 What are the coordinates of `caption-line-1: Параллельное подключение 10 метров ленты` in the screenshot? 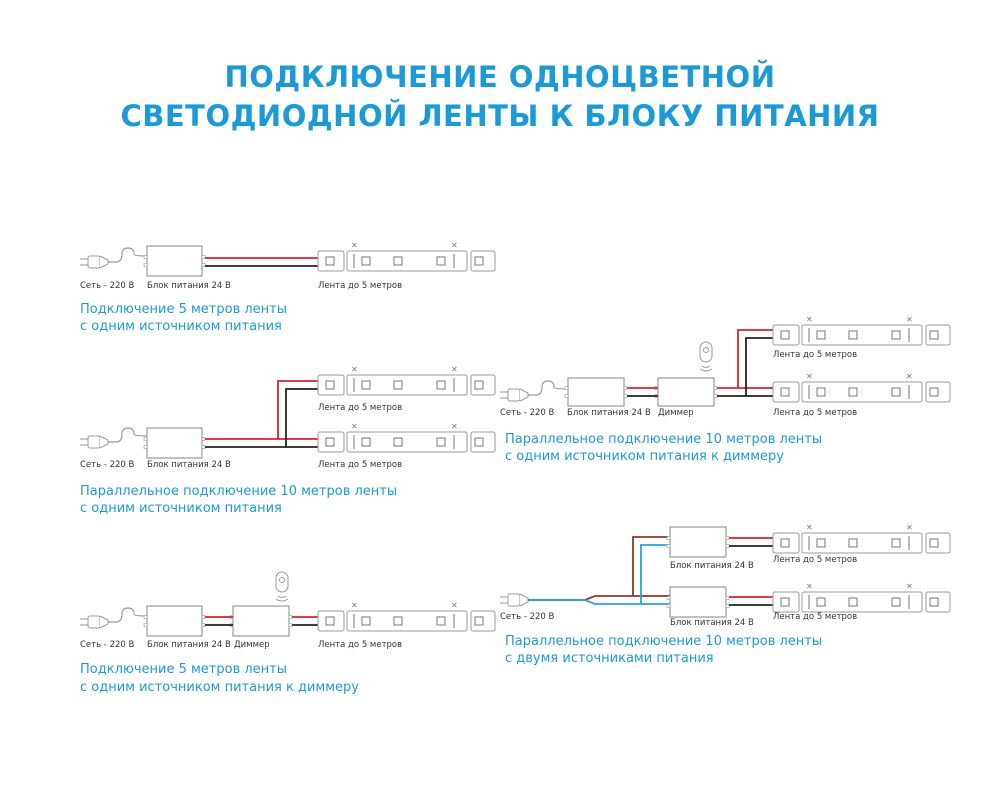 It's located at (238, 491).